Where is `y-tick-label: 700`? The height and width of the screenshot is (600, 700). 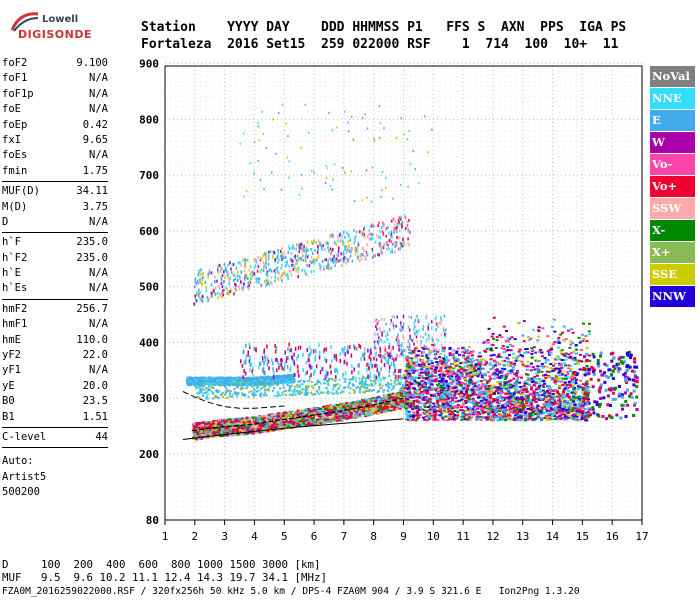 y-tick-label: 700 is located at coordinates (149, 175).